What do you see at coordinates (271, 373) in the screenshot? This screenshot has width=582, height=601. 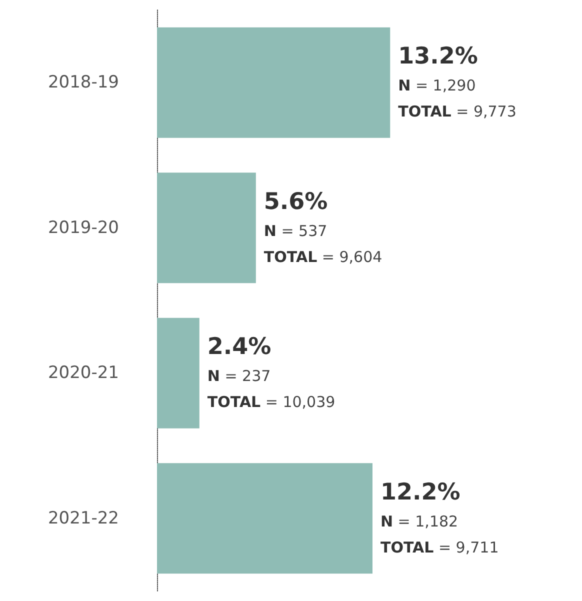 I see `data-label: 2.4% N = 237 TOTAL = 10,039` at bounding box center [271, 373].